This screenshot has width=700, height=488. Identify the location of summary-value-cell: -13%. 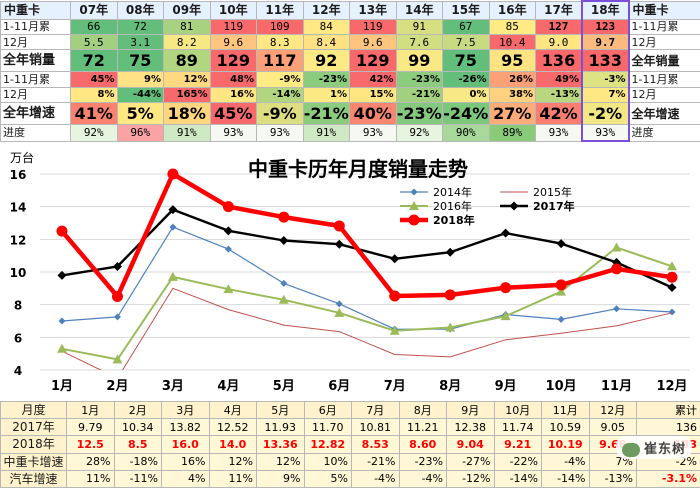
(559, 94).